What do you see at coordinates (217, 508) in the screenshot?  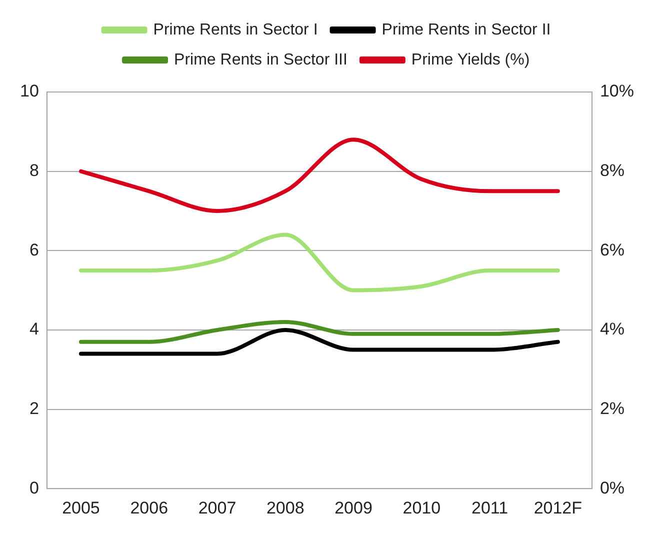 I see `x-tick-label: 2007` at bounding box center [217, 508].